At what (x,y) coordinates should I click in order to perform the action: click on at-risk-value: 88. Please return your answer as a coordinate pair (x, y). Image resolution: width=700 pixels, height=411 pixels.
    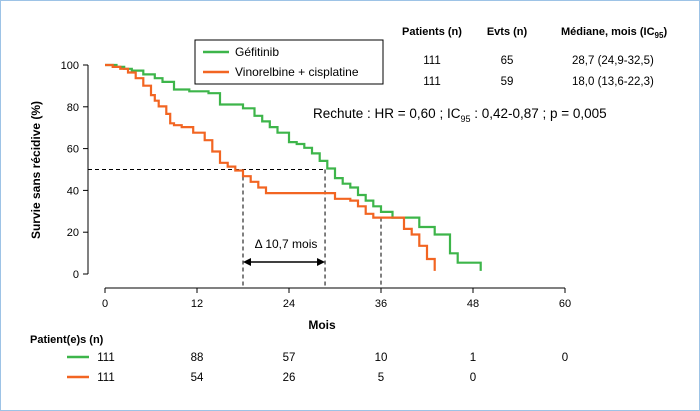
    Looking at the image, I should click on (197, 358).